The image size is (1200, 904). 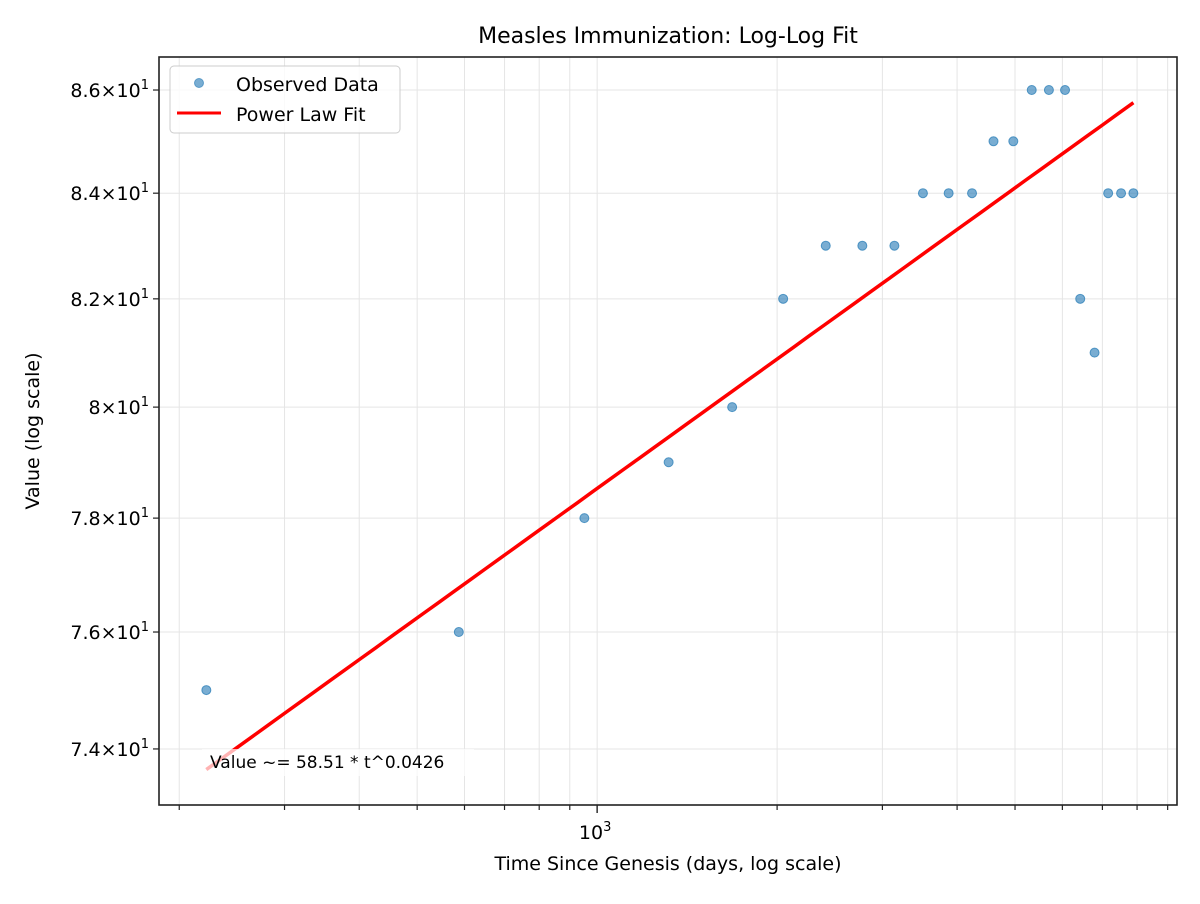 I want to click on legend-box, so click(x=285, y=99).